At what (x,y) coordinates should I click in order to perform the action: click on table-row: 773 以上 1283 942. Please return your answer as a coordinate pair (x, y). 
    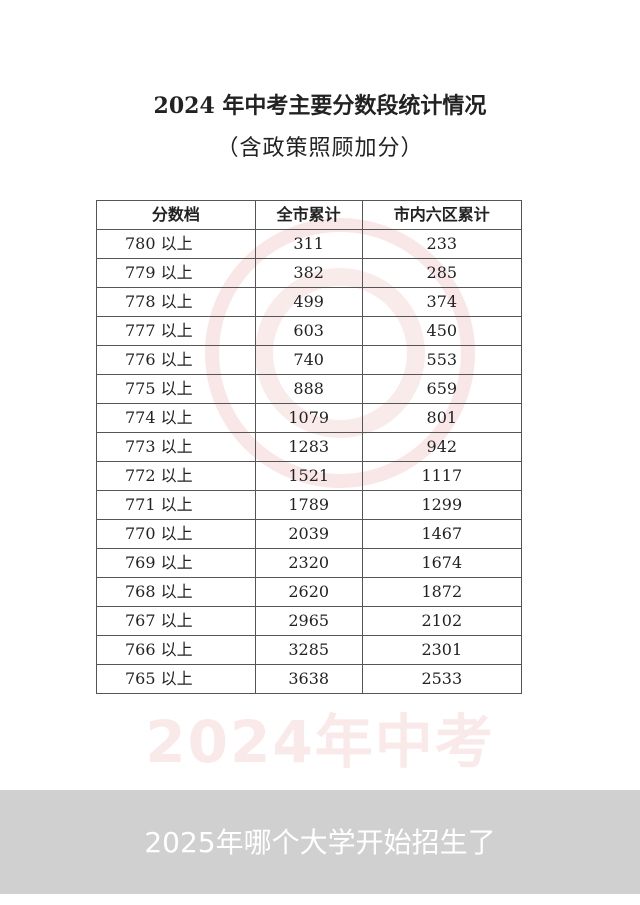
    Looking at the image, I should click on (309, 447).